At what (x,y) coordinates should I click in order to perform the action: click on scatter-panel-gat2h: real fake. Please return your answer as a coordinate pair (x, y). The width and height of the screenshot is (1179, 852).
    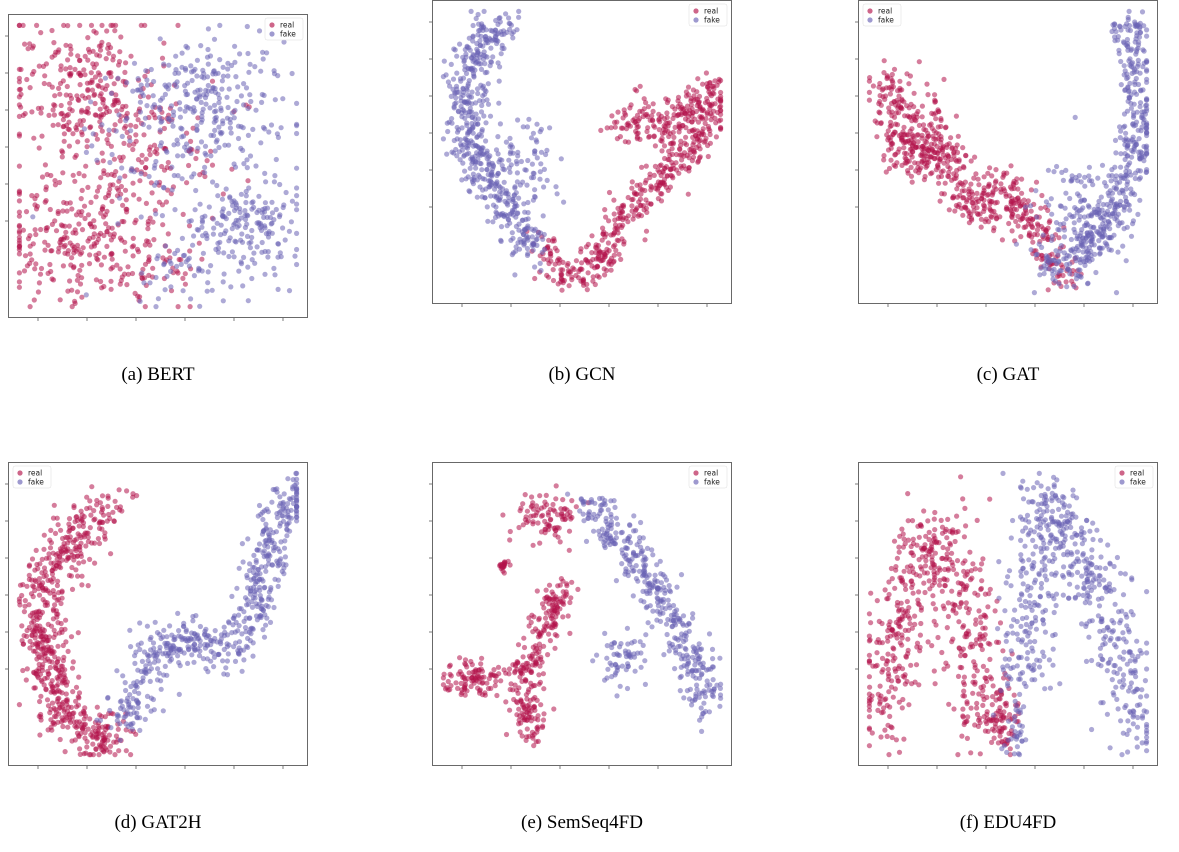
    Looking at the image, I should click on (156, 615).